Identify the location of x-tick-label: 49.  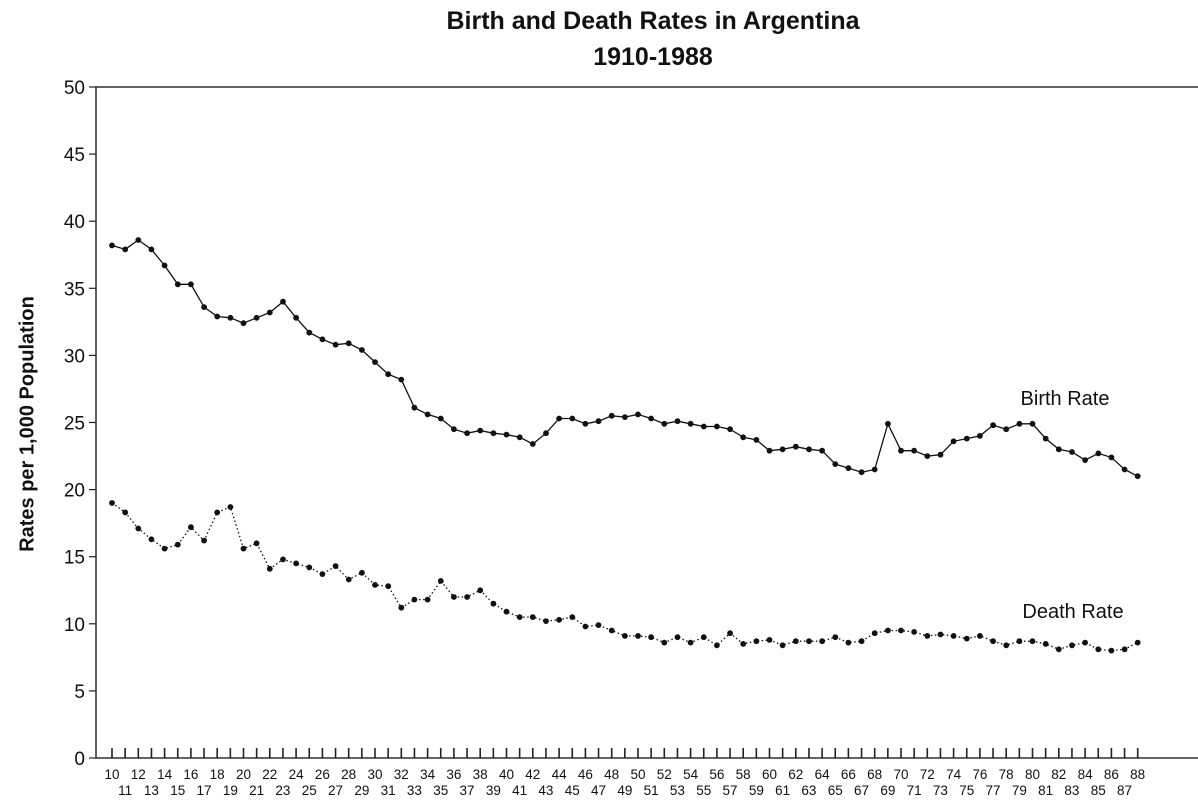
(624, 790).